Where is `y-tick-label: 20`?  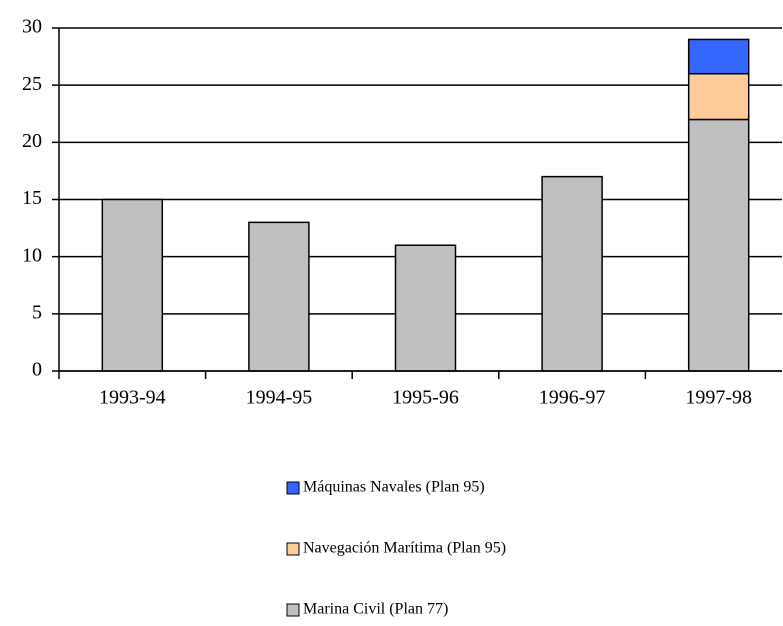 y-tick-label: 20 is located at coordinates (32, 141).